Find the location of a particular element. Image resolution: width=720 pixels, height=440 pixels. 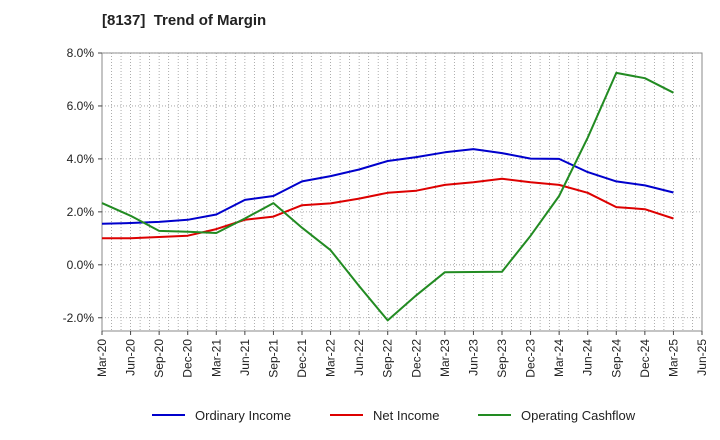

legend-label-ordinary-income: Ordinary Income is located at coordinates (243, 415).